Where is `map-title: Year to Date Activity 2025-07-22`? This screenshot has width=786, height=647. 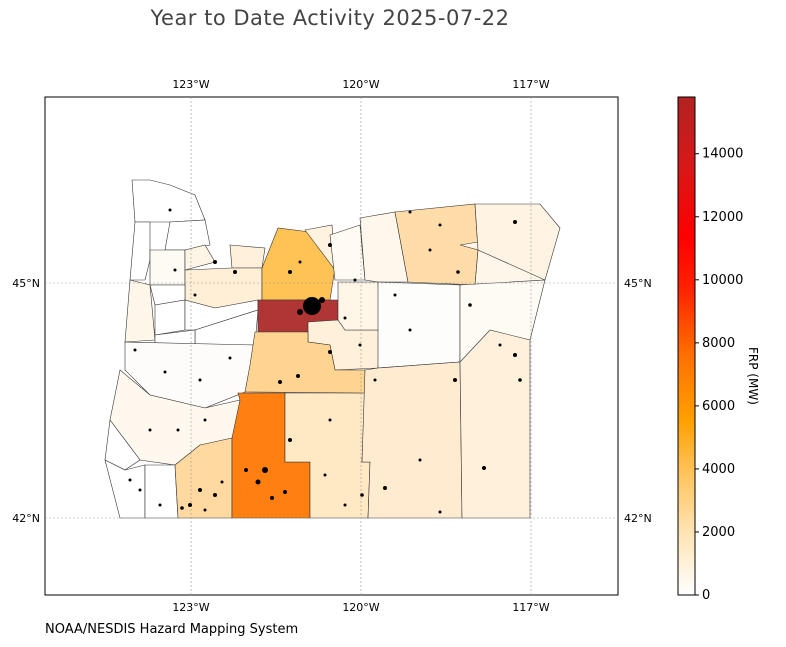
map-title: Year to Date Activity 2025-07-22 is located at coordinates (330, 18).